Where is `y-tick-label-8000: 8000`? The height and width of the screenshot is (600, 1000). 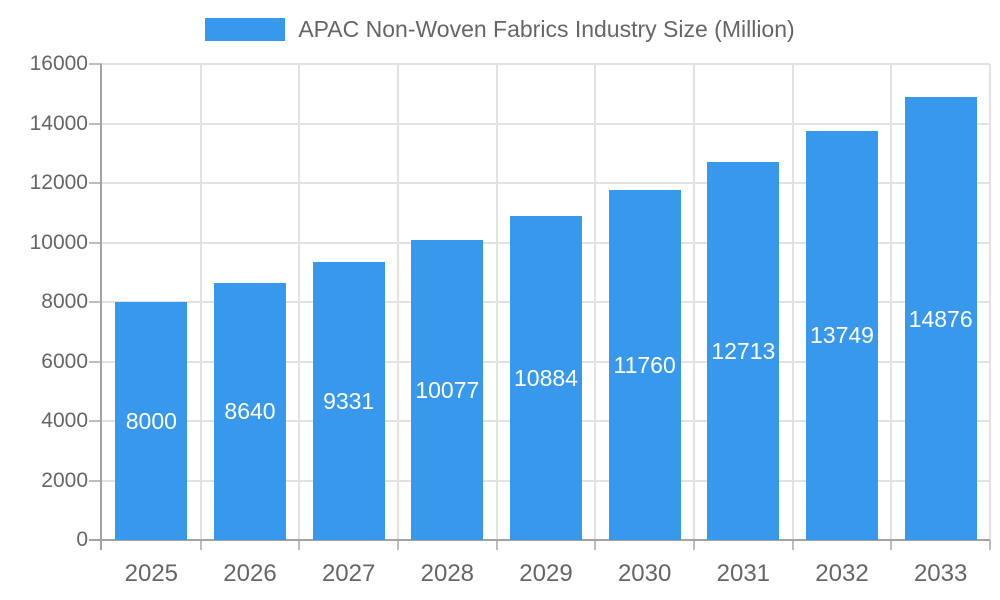 y-tick-label-8000: 8000 is located at coordinates (64, 301).